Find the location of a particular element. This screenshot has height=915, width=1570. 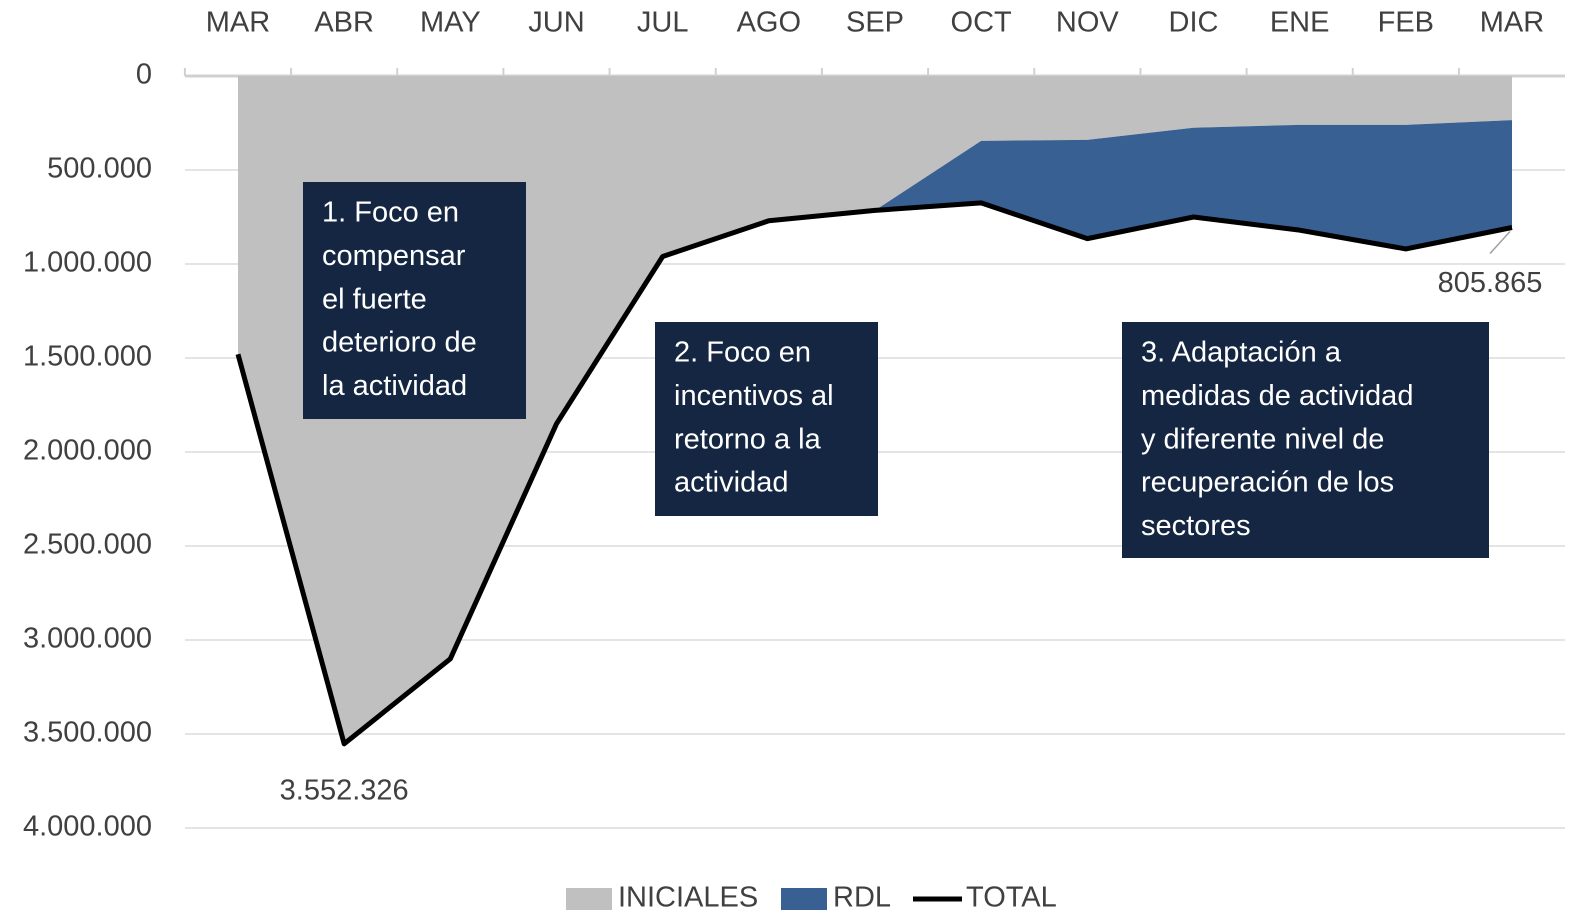

y-tick-label: 3.500.000 is located at coordinates (87, 733).